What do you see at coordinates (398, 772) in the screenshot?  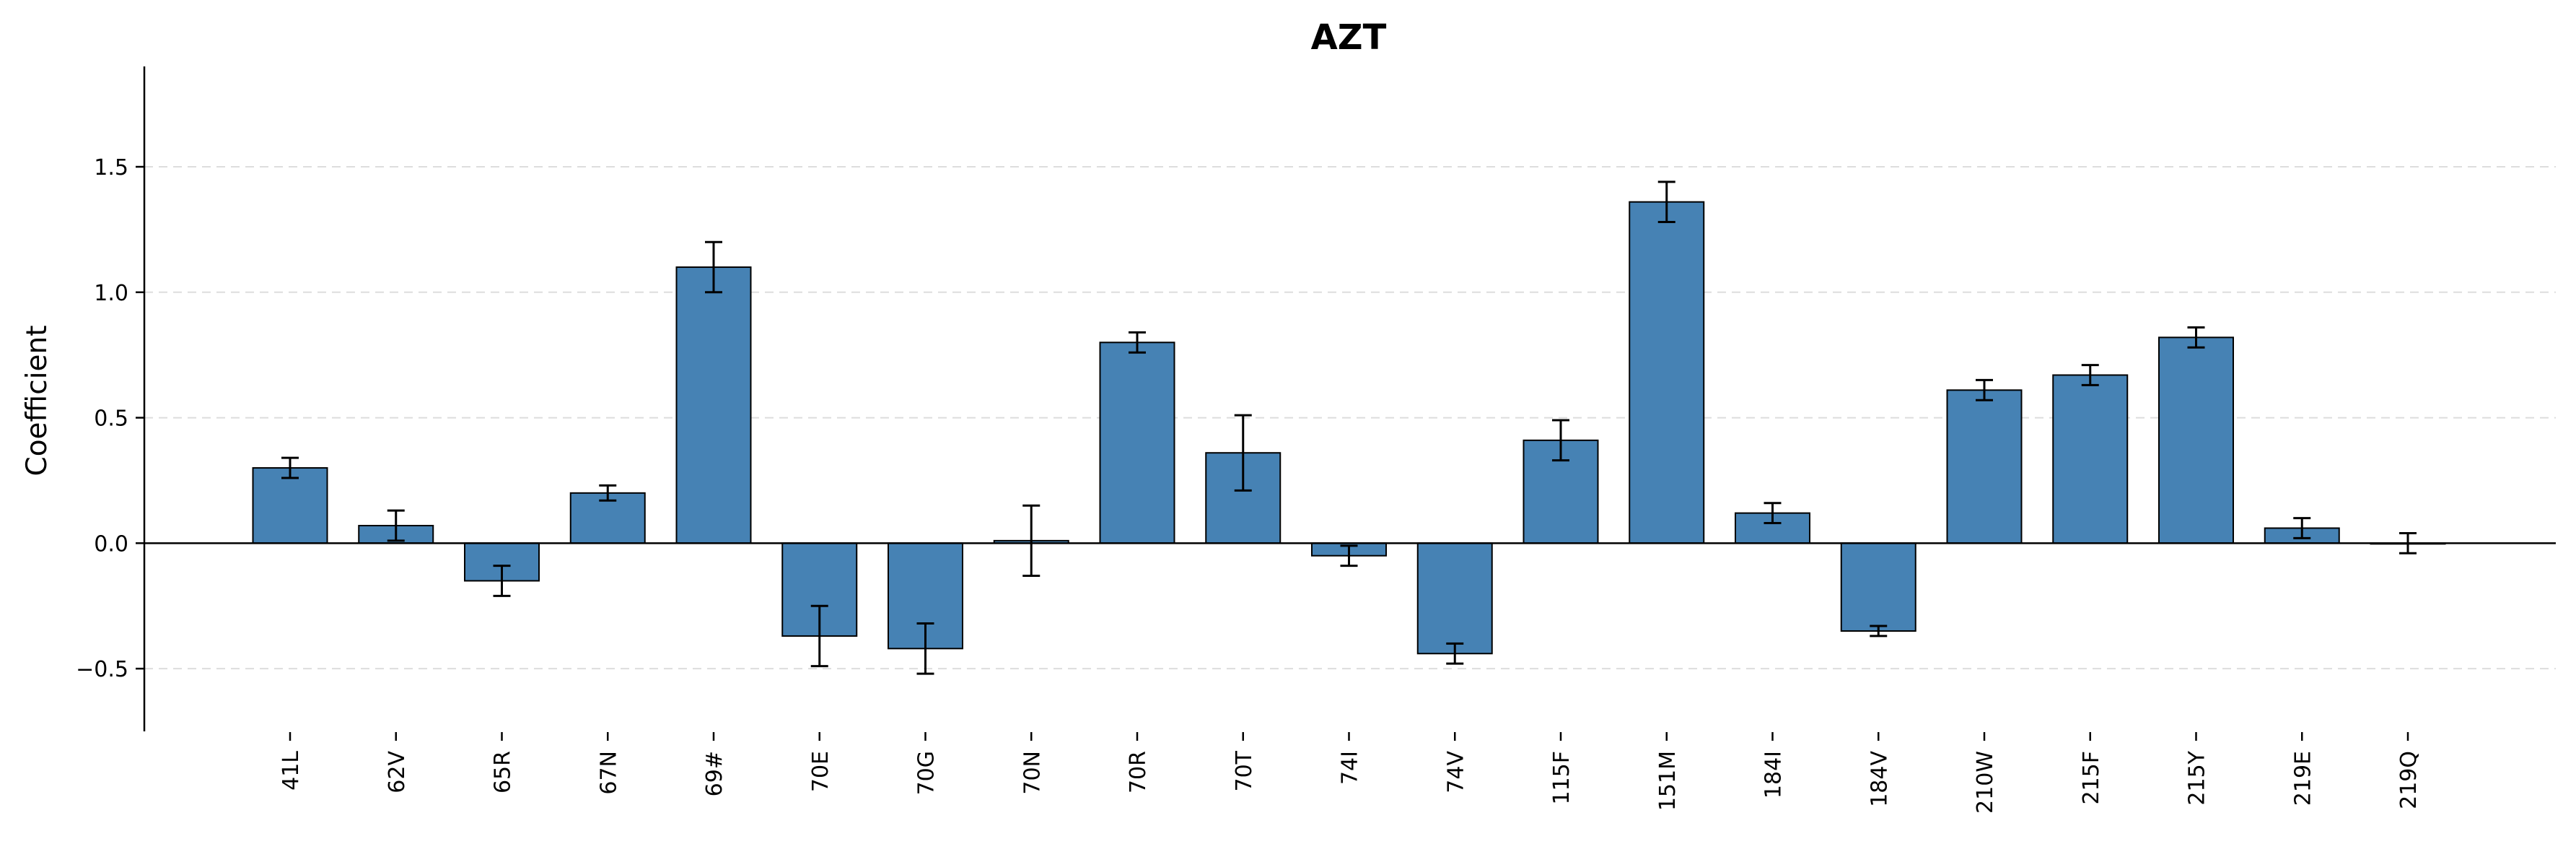 I see `x-tick-label-62V: 62V` at bounding box center [398, 772].